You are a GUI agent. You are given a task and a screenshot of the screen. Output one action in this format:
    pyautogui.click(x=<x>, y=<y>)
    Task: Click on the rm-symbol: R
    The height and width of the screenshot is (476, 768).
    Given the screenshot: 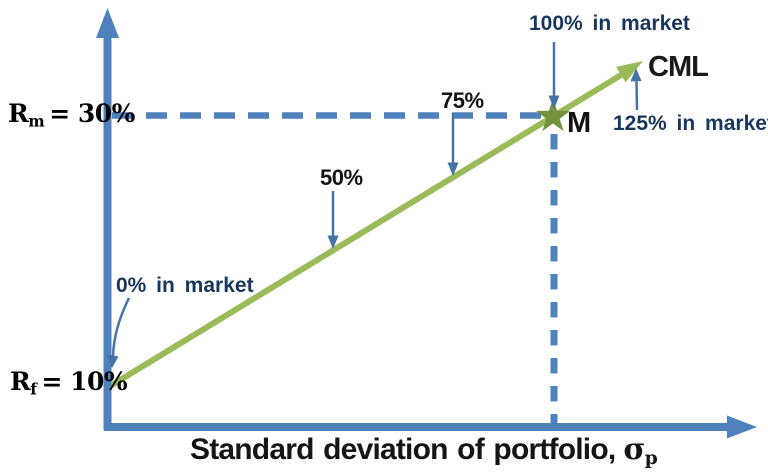 What is the action you would take?
    pyautogui.click(x=18, y=113)
    